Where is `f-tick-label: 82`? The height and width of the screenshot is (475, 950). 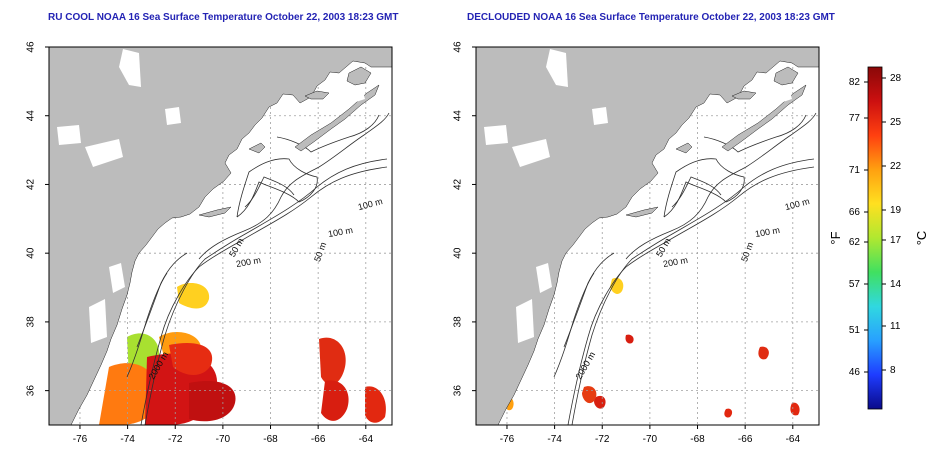
f-tick-label: 82 is located at coordinates (855, 82).